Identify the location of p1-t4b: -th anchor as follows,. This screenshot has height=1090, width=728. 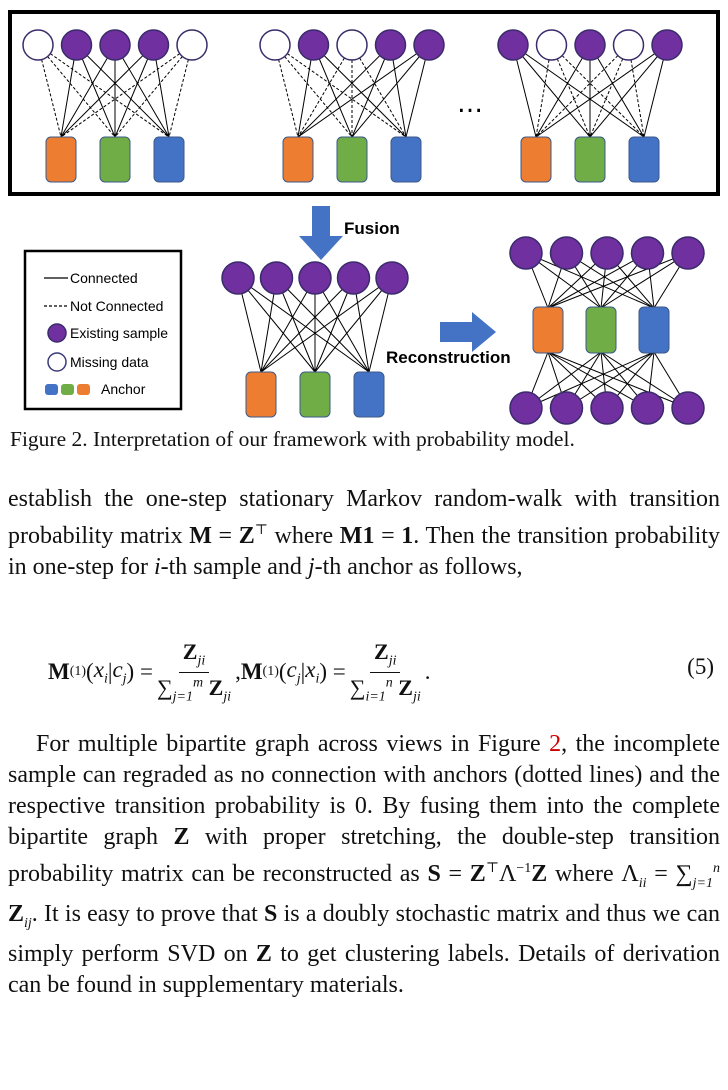
(418, 567).